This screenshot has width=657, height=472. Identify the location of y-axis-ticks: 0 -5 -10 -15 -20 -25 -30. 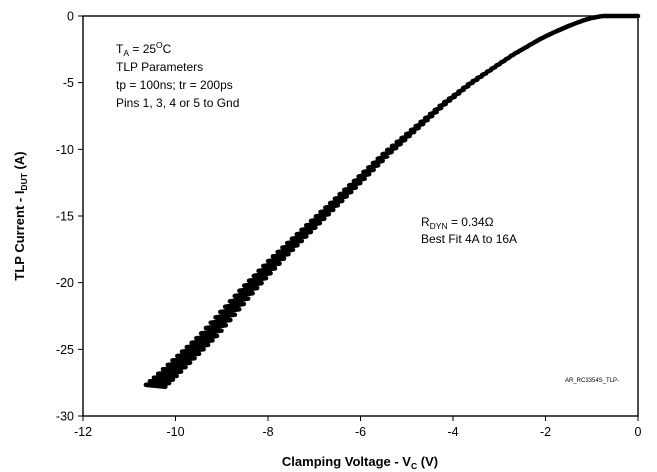
(69, 217).